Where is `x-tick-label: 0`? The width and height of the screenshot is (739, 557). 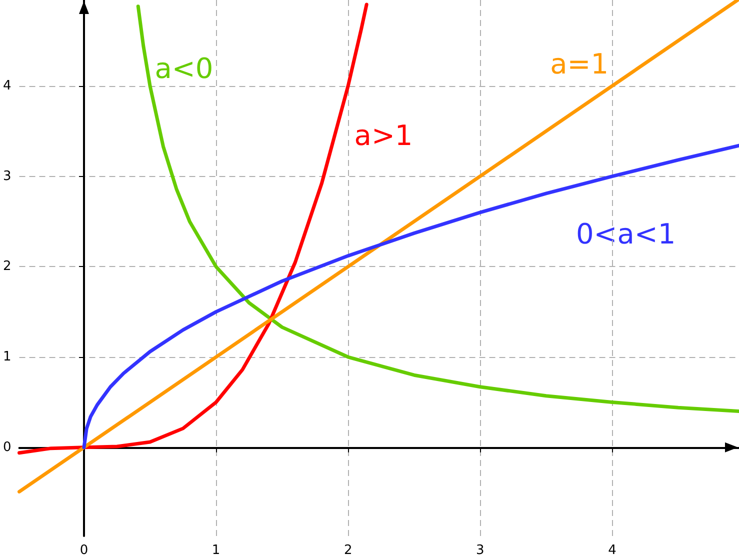
x-tick-label: 0 is located at coordinates (84, 550).